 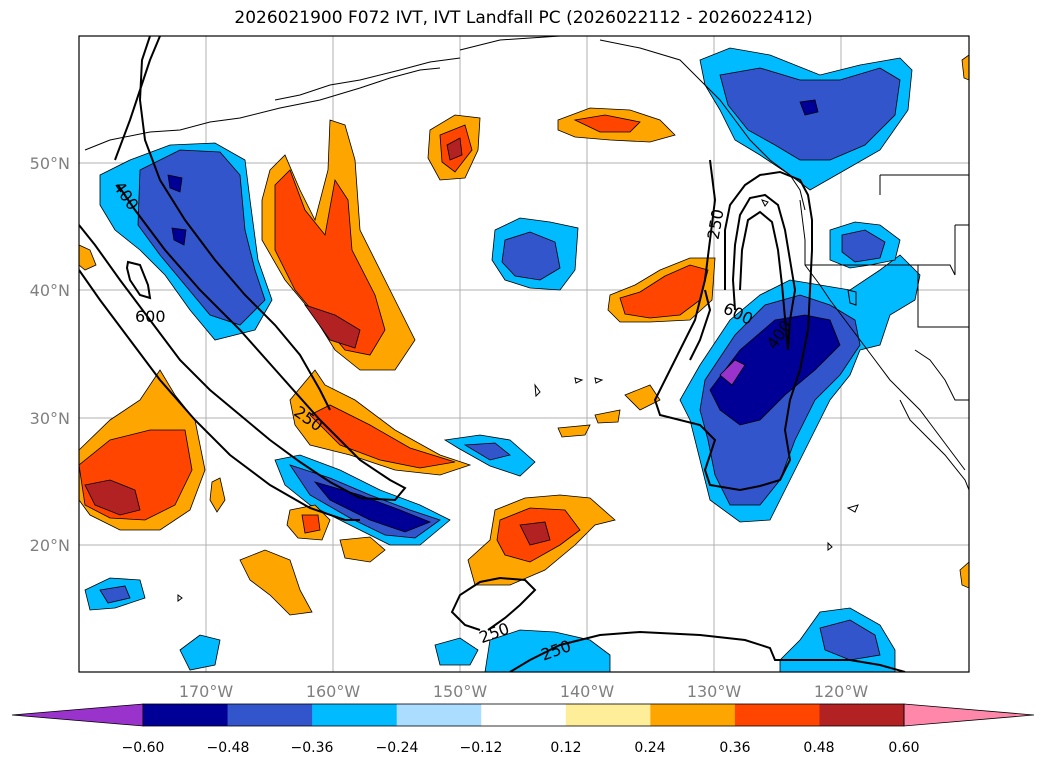 I want to click on lon-label: 150°W, so click(x=460, y=691).